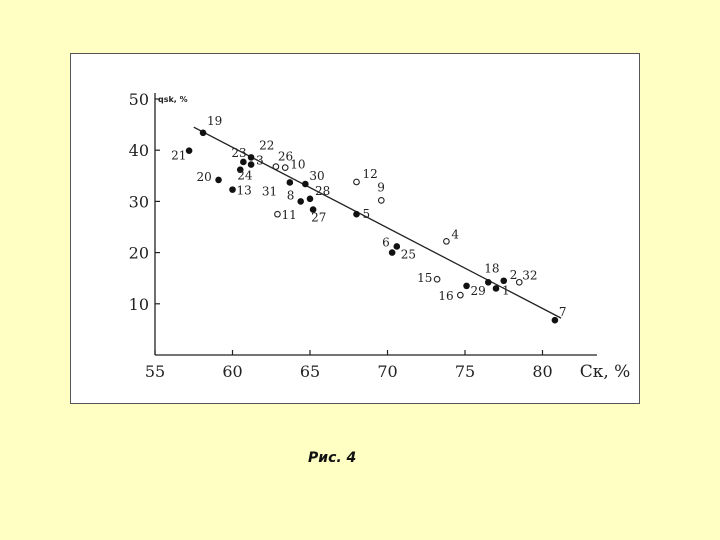  Describe the element at coordinates (173, 99) in the screenshot. I see `y-axis-label: qsk, %` at that location.